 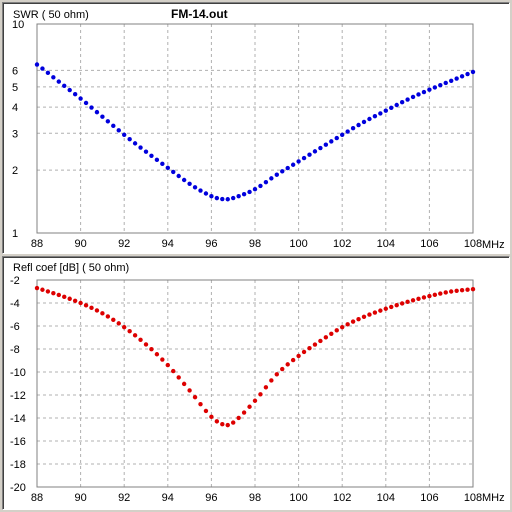 I want to click on refl-chart-title: Refl coef [dB] ( 50 ohm), so click(x=71, y=268).